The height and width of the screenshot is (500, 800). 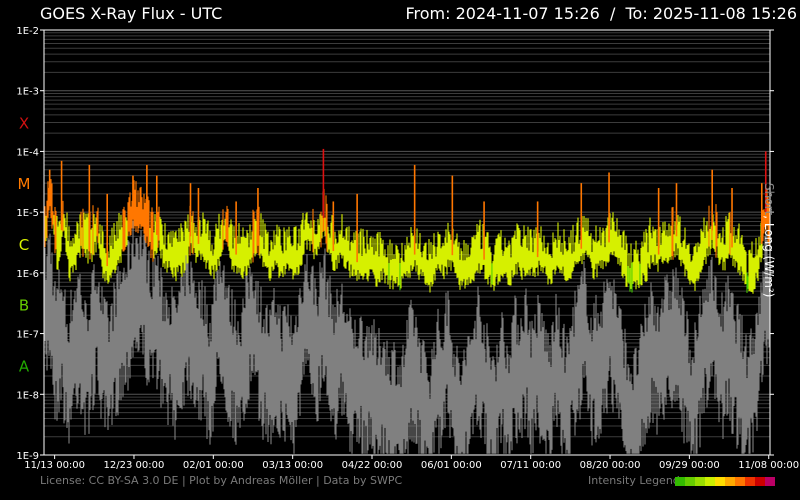 What do you see at coordinates (134, 465) in the screenshot?
I see `x-tick-label: 12/23 00:00` at bounding box center [134, 465].